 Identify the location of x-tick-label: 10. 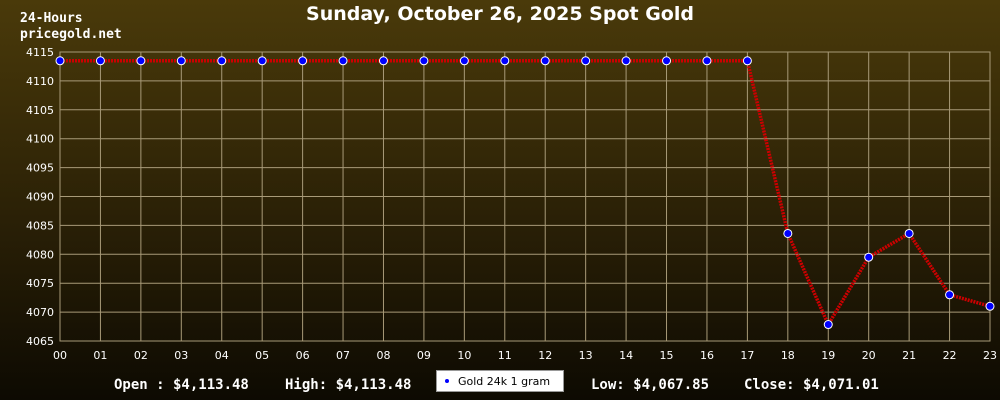
(464, 355).